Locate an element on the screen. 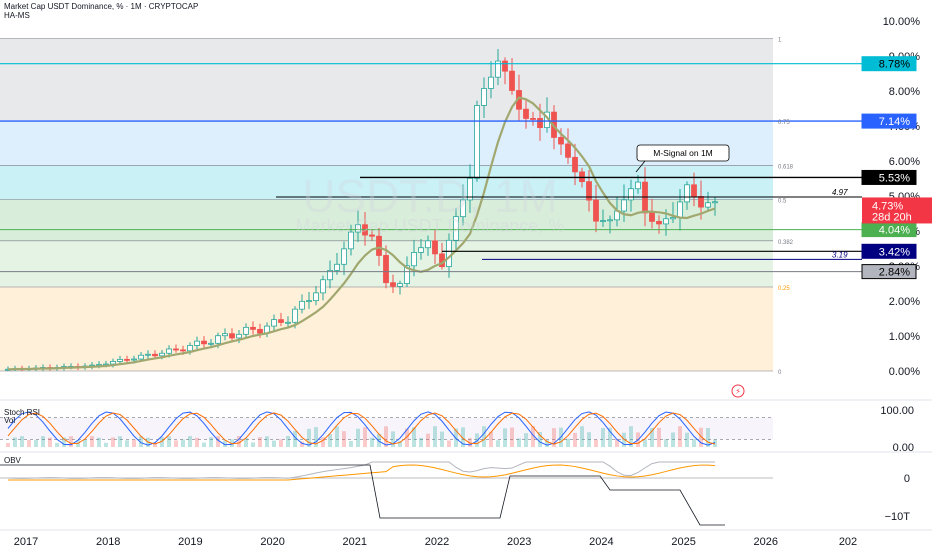 This screenshot has height=555, width=932. m-signal-annotation: M-Signal on 1M is located at coordinates (682, 158).